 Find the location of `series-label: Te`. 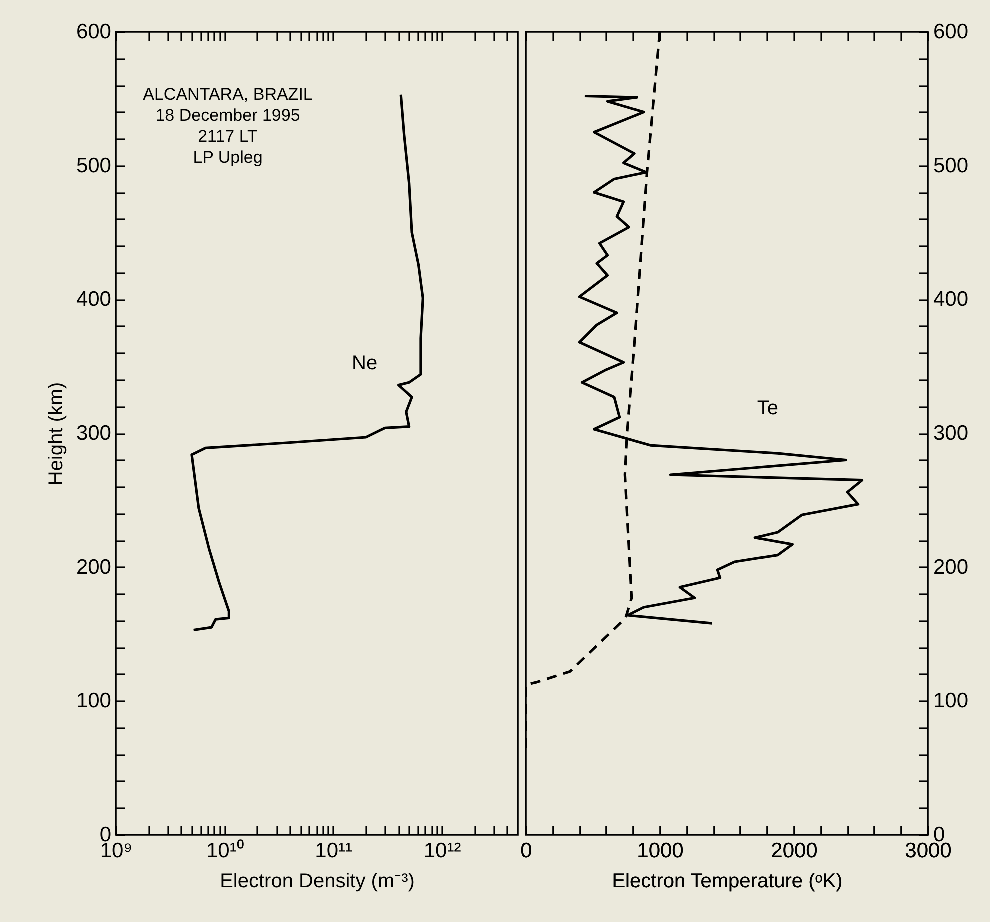

series-label: Te is located at coordinates (767, 409).